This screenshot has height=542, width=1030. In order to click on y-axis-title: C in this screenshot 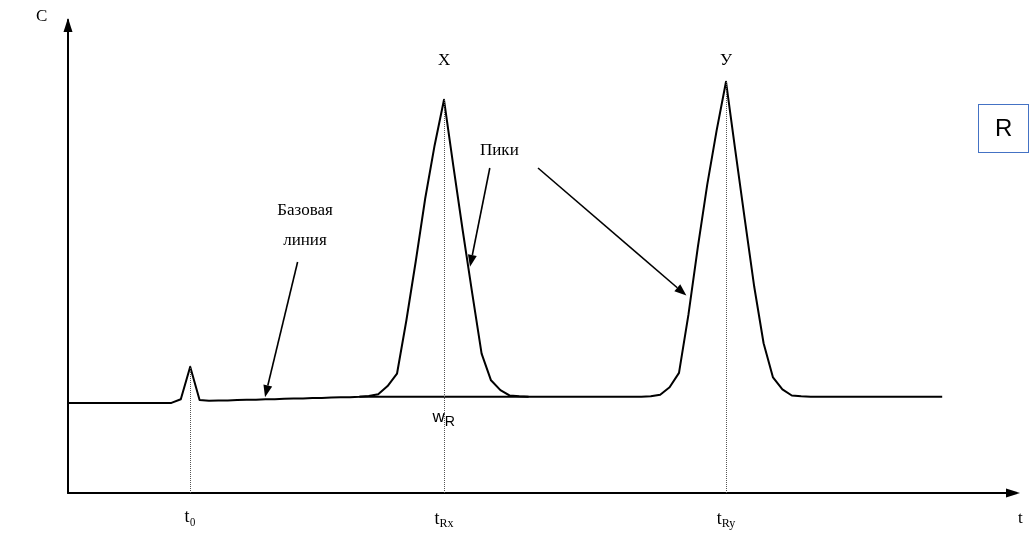, I will do `click(42, 16)`.